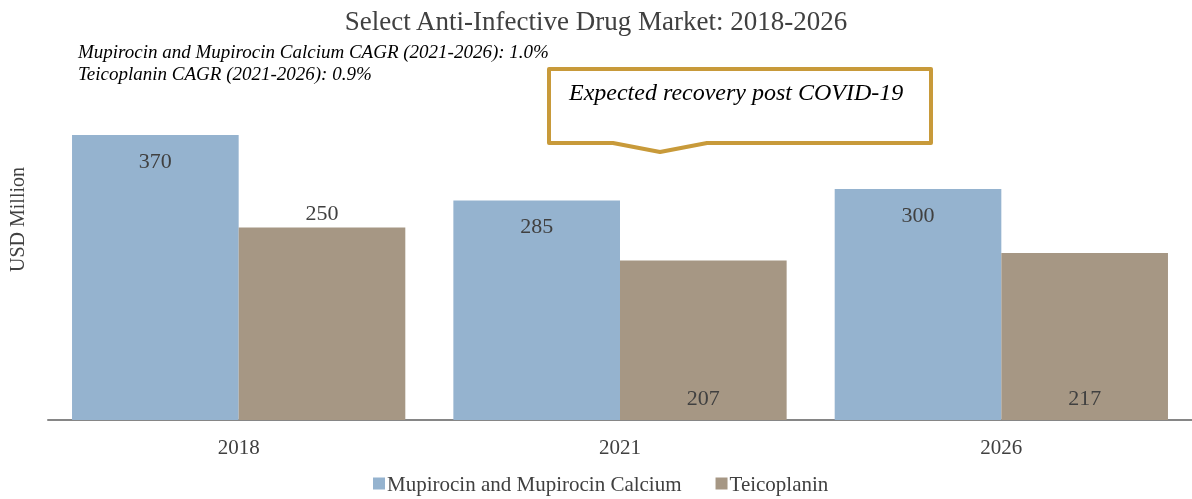 Image resolution: width=1192 pixels, height=499 pixels. I want to click on data-label: 217, so click(1085, 397).